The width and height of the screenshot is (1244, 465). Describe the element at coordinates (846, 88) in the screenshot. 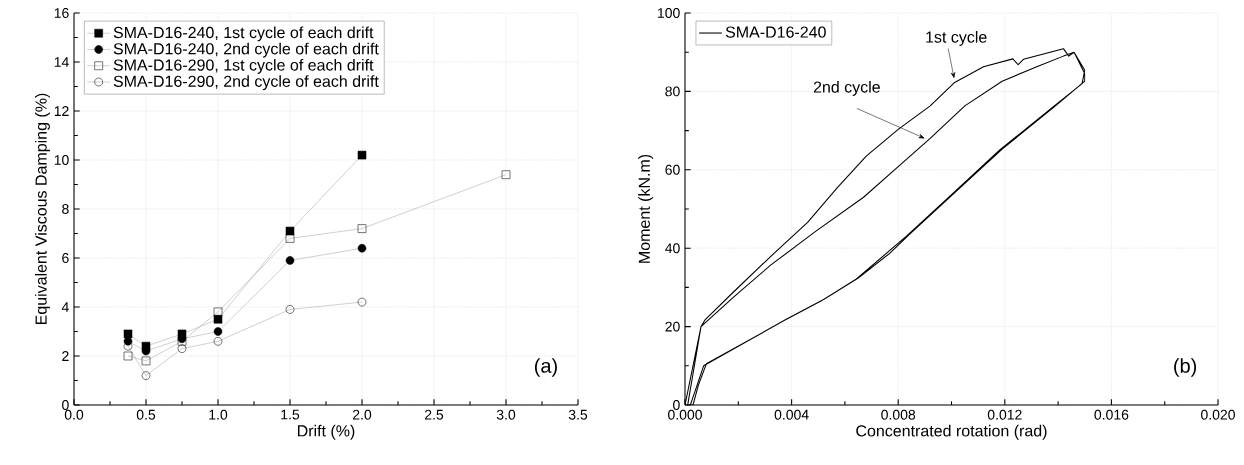

I see `annotation: 2nd cycle` at that location.